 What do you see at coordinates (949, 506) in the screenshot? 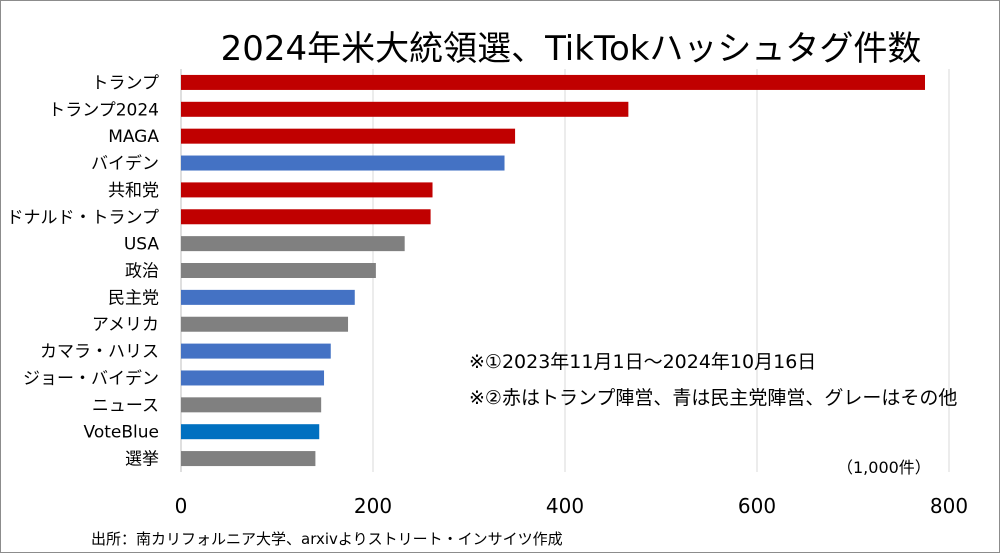
I see `x-tick-label: 800` at bounding box center [949, 506].